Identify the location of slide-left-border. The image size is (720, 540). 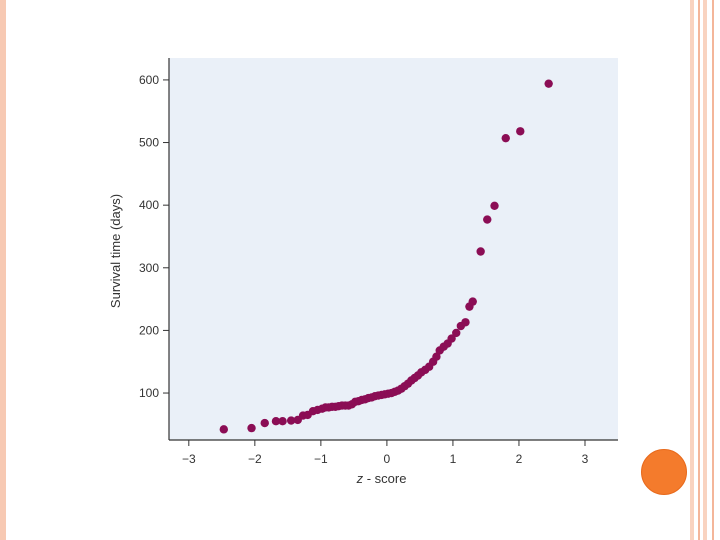
(3, 270).